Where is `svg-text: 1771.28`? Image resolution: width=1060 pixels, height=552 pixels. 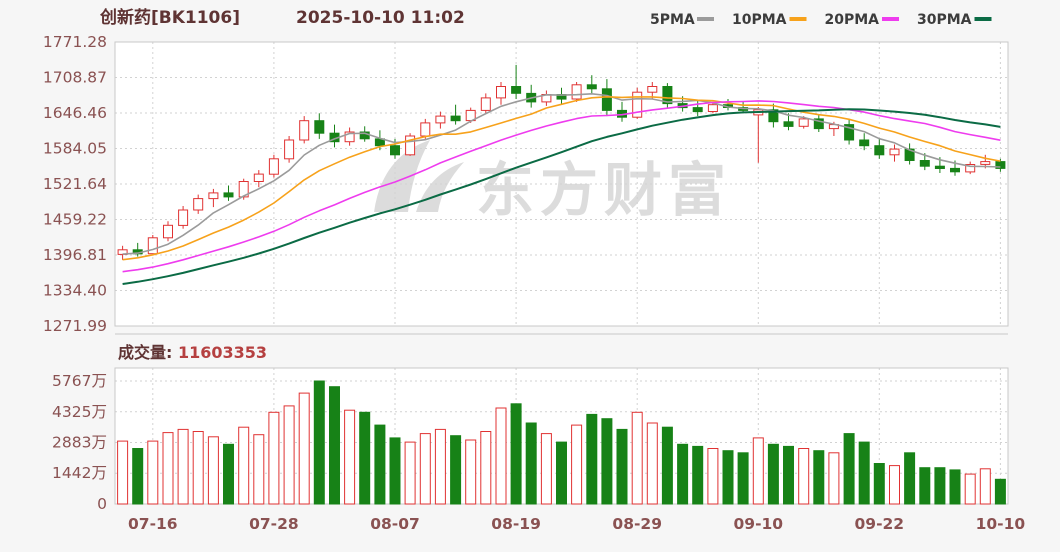 svg-text: 1771.28 is located at coordinates (75, 42).